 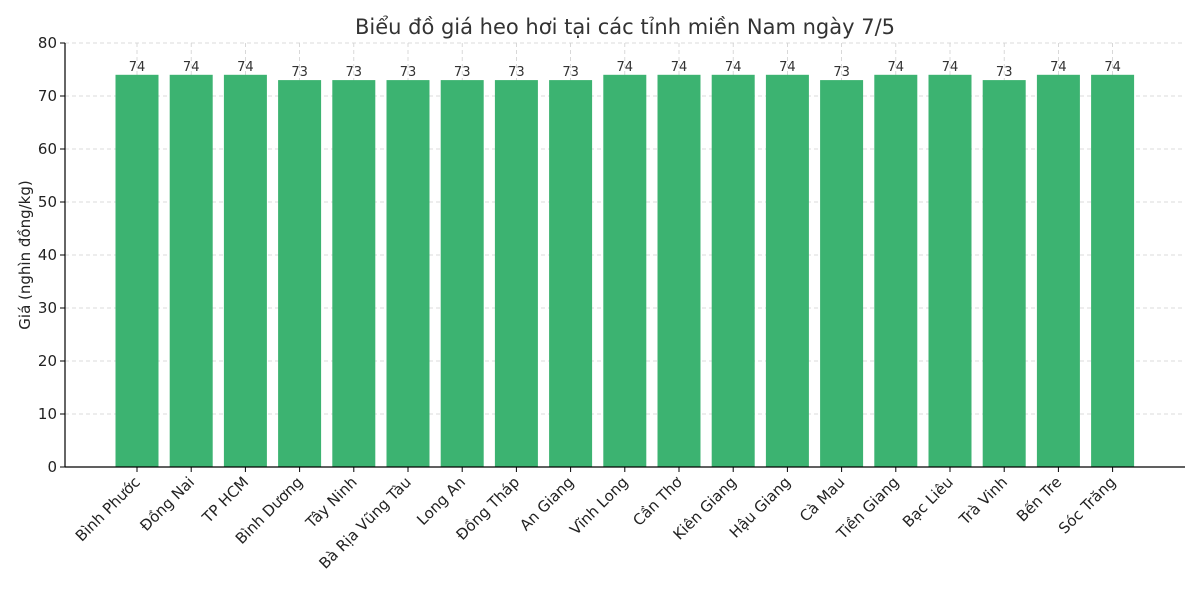 I want to click on x-tick-label: Vĩnh Long, so click(x=598, y=505).